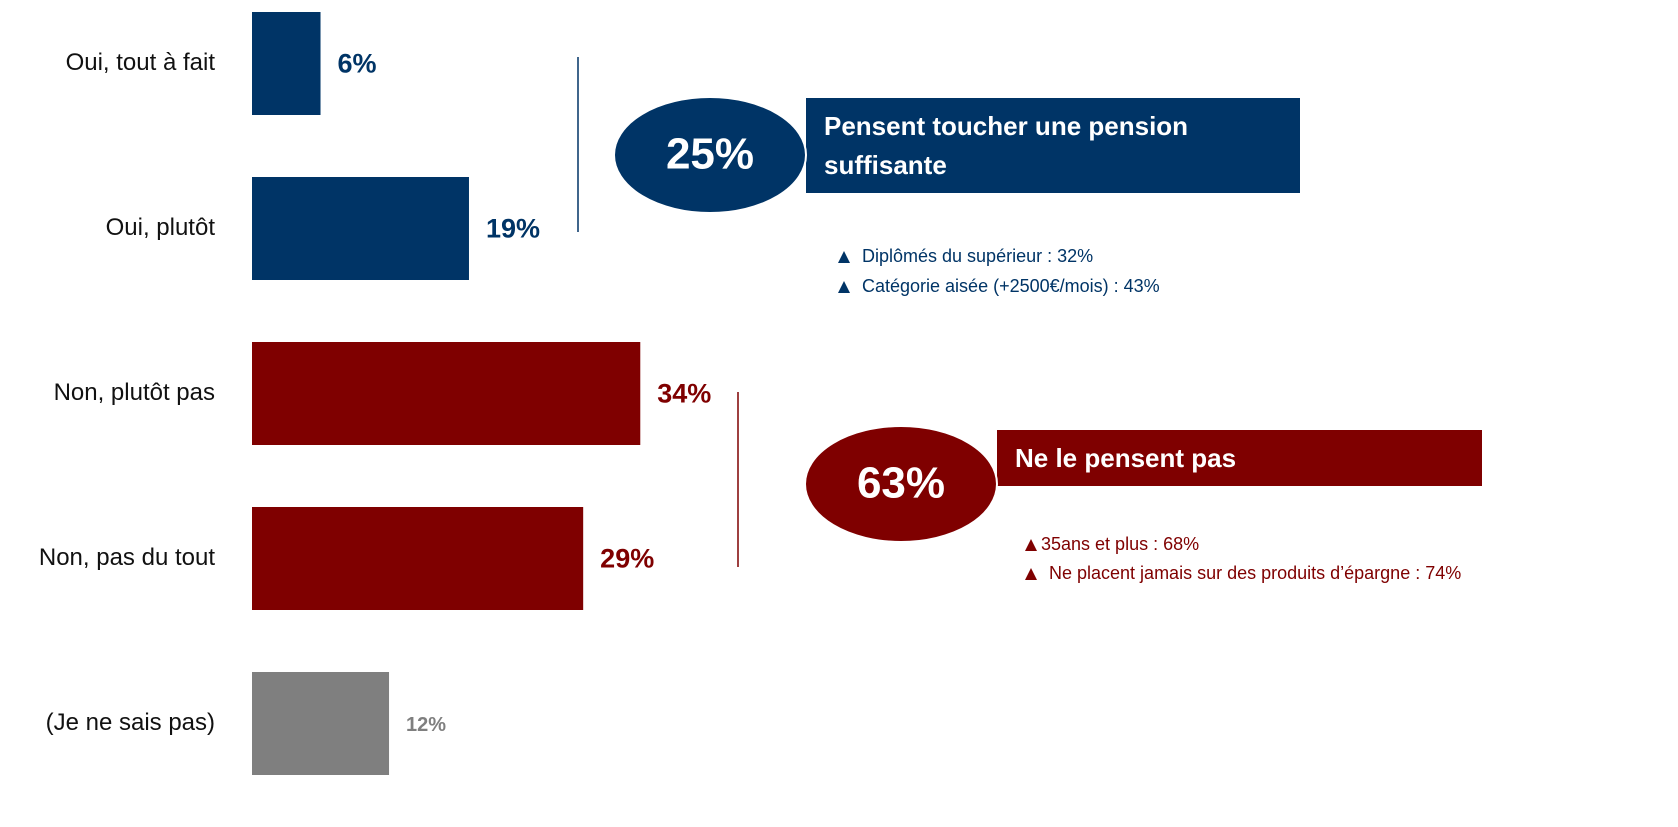 This screenshot has height=827, width=1678. What do you see at coordinates (127, 557) in the screenshot?
I see `category-label: Non, pas du tout` at bounding box center [127, 557].